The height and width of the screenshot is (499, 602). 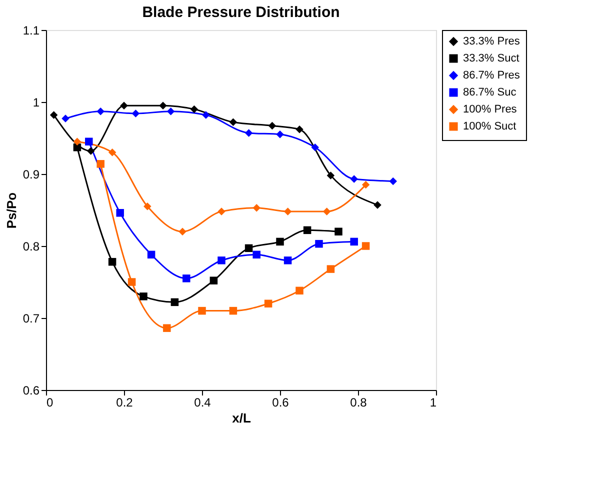 What do you see at coordinates (241, 12) in the screenshot?
I see `chart-title: Blade Pressure Distribution` at bounding box center [241, 12].